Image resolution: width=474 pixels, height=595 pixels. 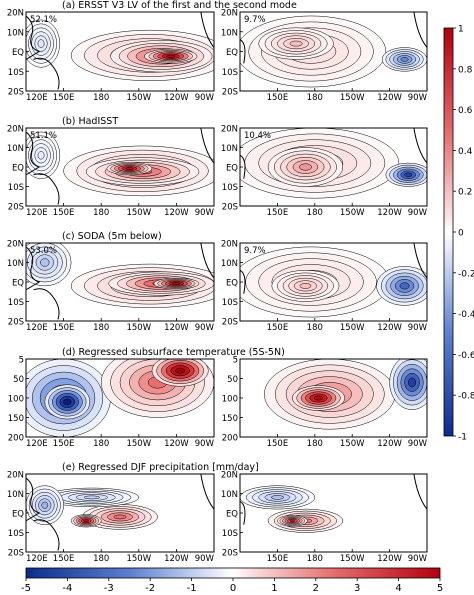 I want to click on panel-b-right: 20N 10N EQ 10S 20S 150E 180 150W 120W 90W 10.4%, so click(x=324, y=172).